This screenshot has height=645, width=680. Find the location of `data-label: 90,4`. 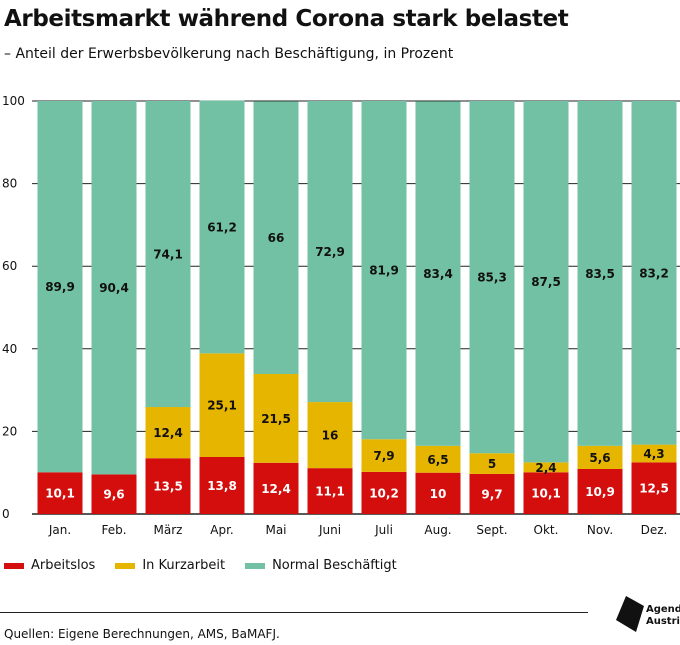

data-label: 90,4 is located at coordinates (114, 288).